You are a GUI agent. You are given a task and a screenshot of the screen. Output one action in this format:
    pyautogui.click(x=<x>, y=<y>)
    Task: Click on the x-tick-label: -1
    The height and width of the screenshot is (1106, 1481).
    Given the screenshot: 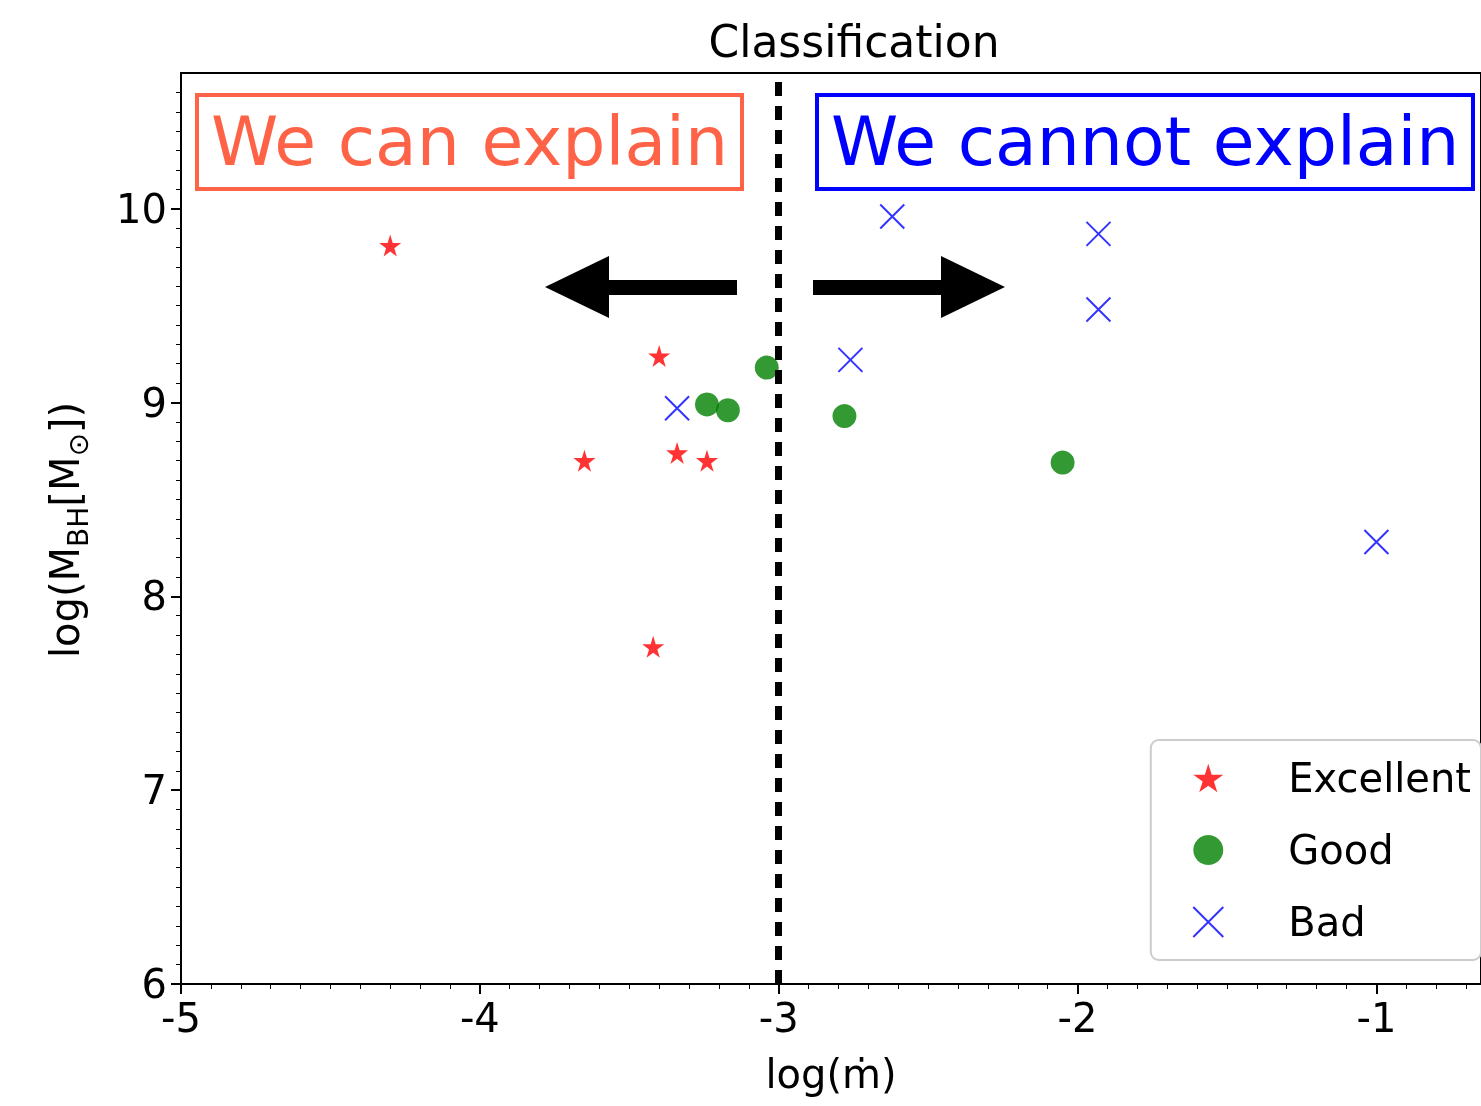 What is the action you would take?
    pyautogui.click(x=1376, y=1018)
    